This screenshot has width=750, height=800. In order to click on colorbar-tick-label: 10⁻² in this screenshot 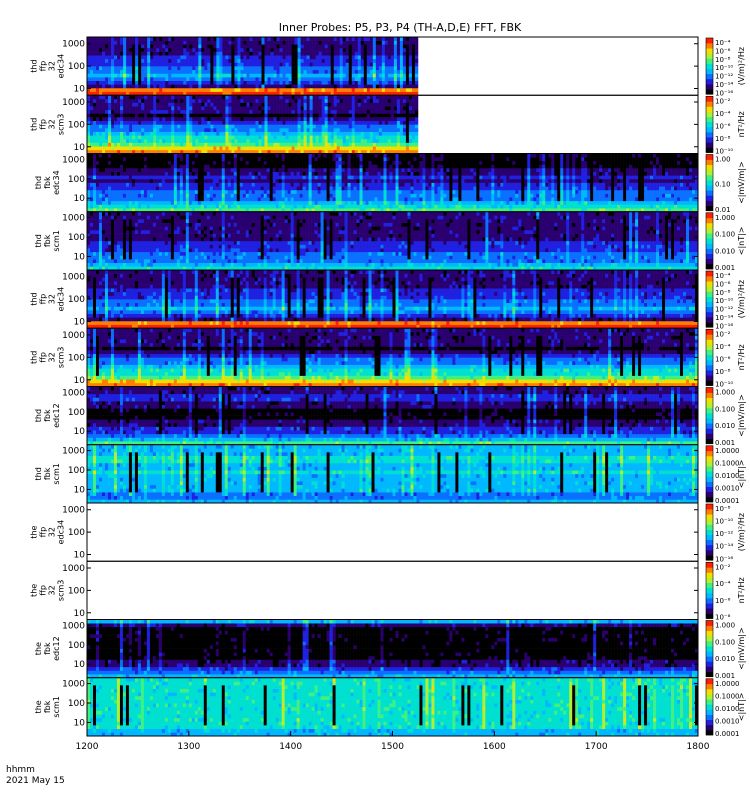, I will do `click(723, 101)`.